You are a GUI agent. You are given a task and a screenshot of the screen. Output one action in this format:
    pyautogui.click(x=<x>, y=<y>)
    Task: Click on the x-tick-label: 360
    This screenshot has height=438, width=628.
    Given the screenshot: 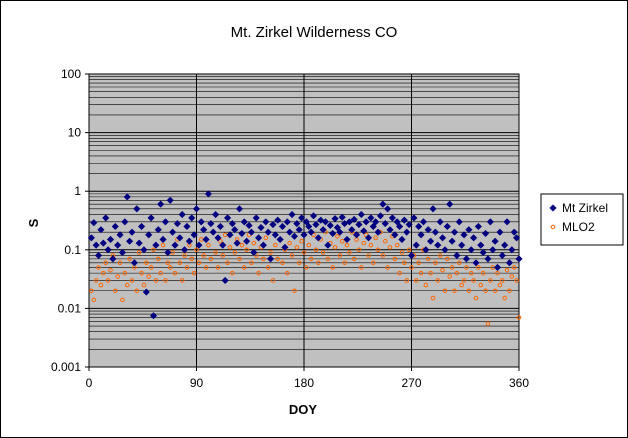 What is the action you would take?
    pyautogui.click(x=519, y=383)
    